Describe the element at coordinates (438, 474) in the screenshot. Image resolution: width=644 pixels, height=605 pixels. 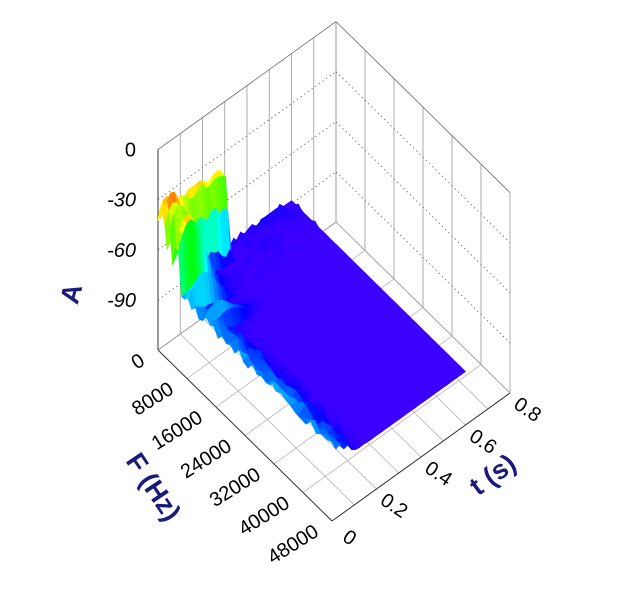
I see `time-tick-label: 0.4` at that location.